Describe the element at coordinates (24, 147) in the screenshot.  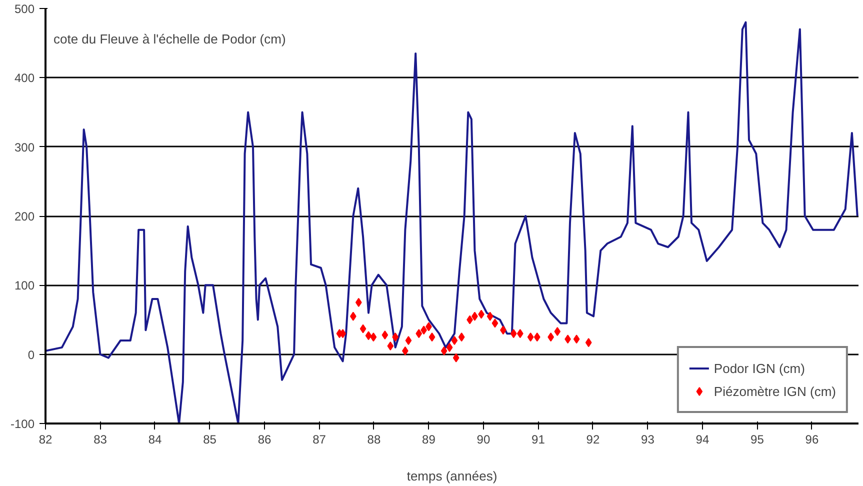
I see `y-tick-label: 300` at that location.